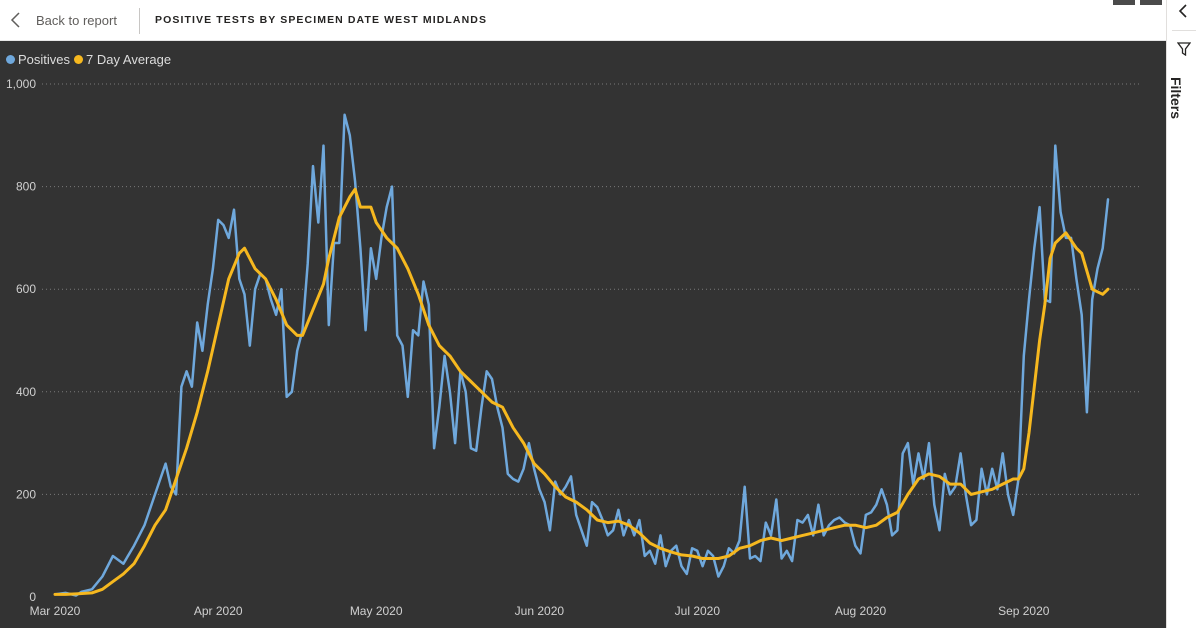  What do you see at coordinates (55, 611) in the screenshot?
I see `x-tick-label: Mar 2020` at bounding box center [55, 611].